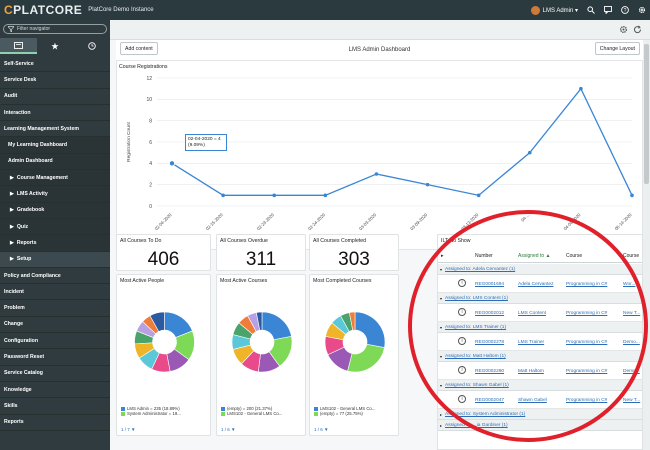 The height and width of the screenshot is (450, 650). Describe the element at coordinates (631, 256) in the screenshot. I see `column-course-2: Course` at that location.